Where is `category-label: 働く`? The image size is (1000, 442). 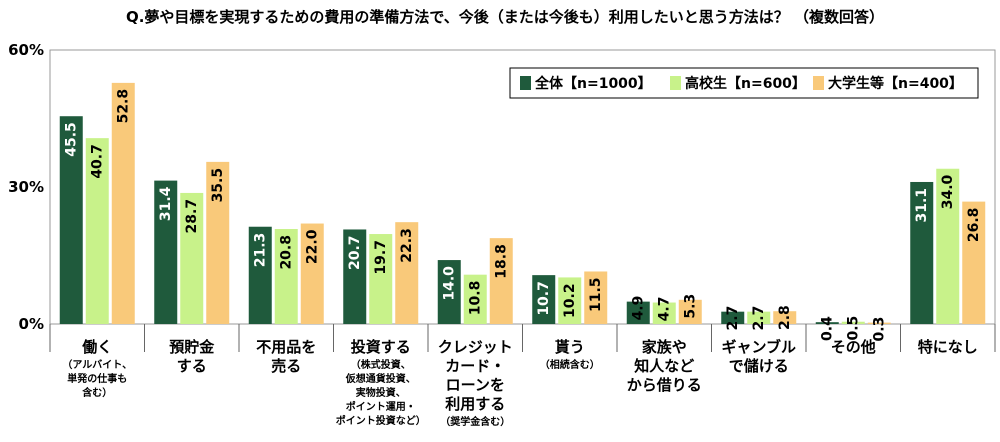 category-label: 働く is located at coordinates (96, 347).